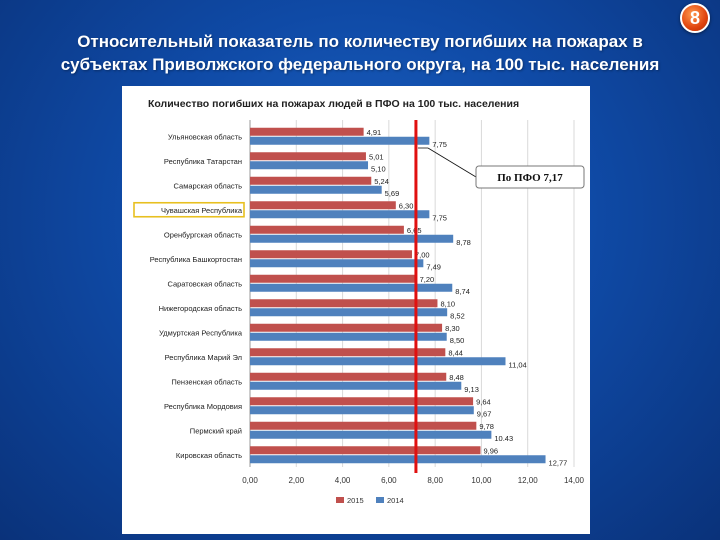 The width and height of the screenshot is (720, 540). I want to click on data-label-2015: 4,91, so click(374, 132).